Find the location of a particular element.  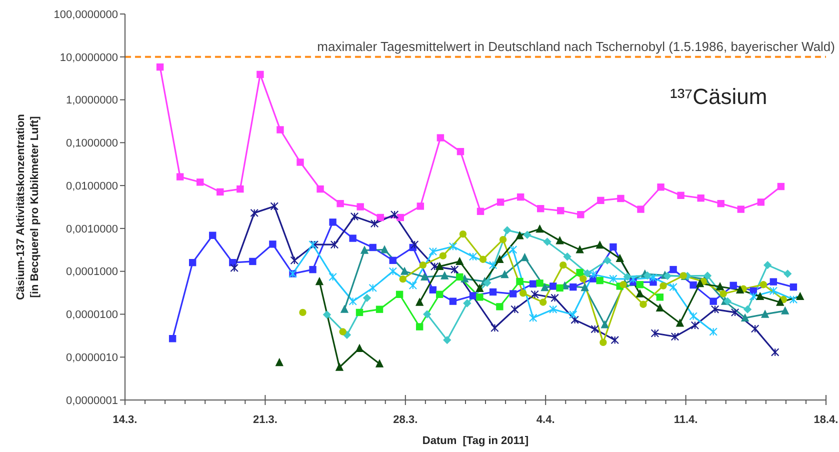

x-tick-label: 14.3. is located at coordinates (125, 420).